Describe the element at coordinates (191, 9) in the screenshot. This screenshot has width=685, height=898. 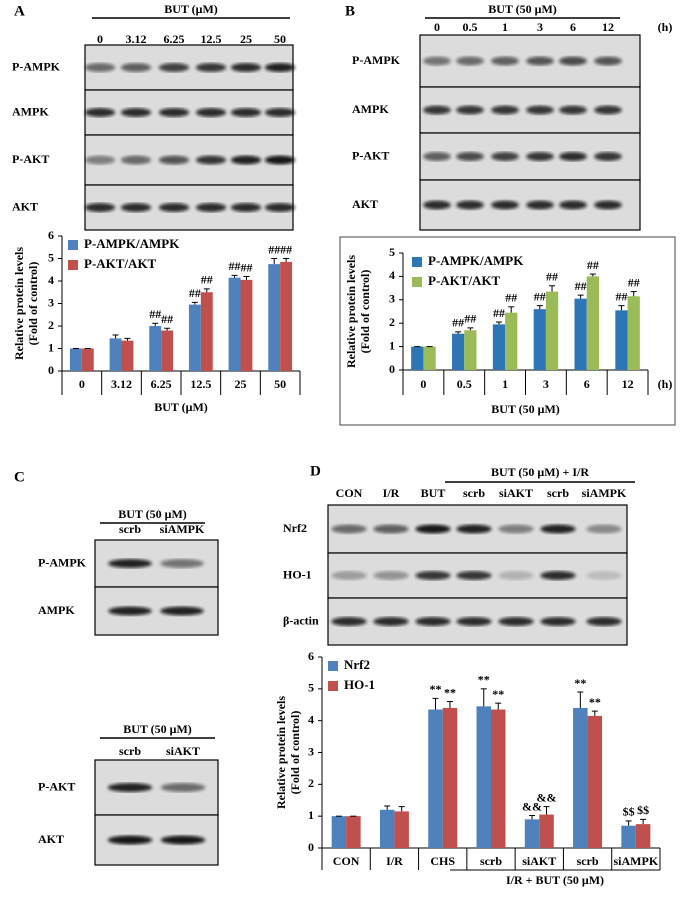
I see `blot-treatment: BUT (μM)` at that location.